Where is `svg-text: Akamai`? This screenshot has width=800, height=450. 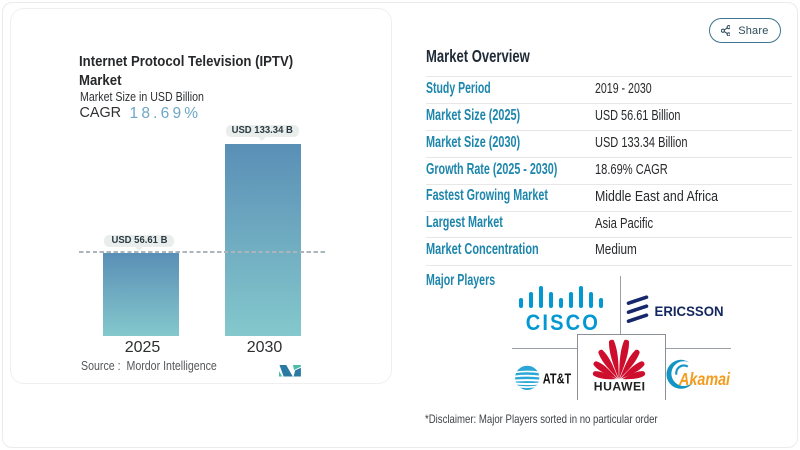 svg-text: Akamai is located at coordinates (704, 379).